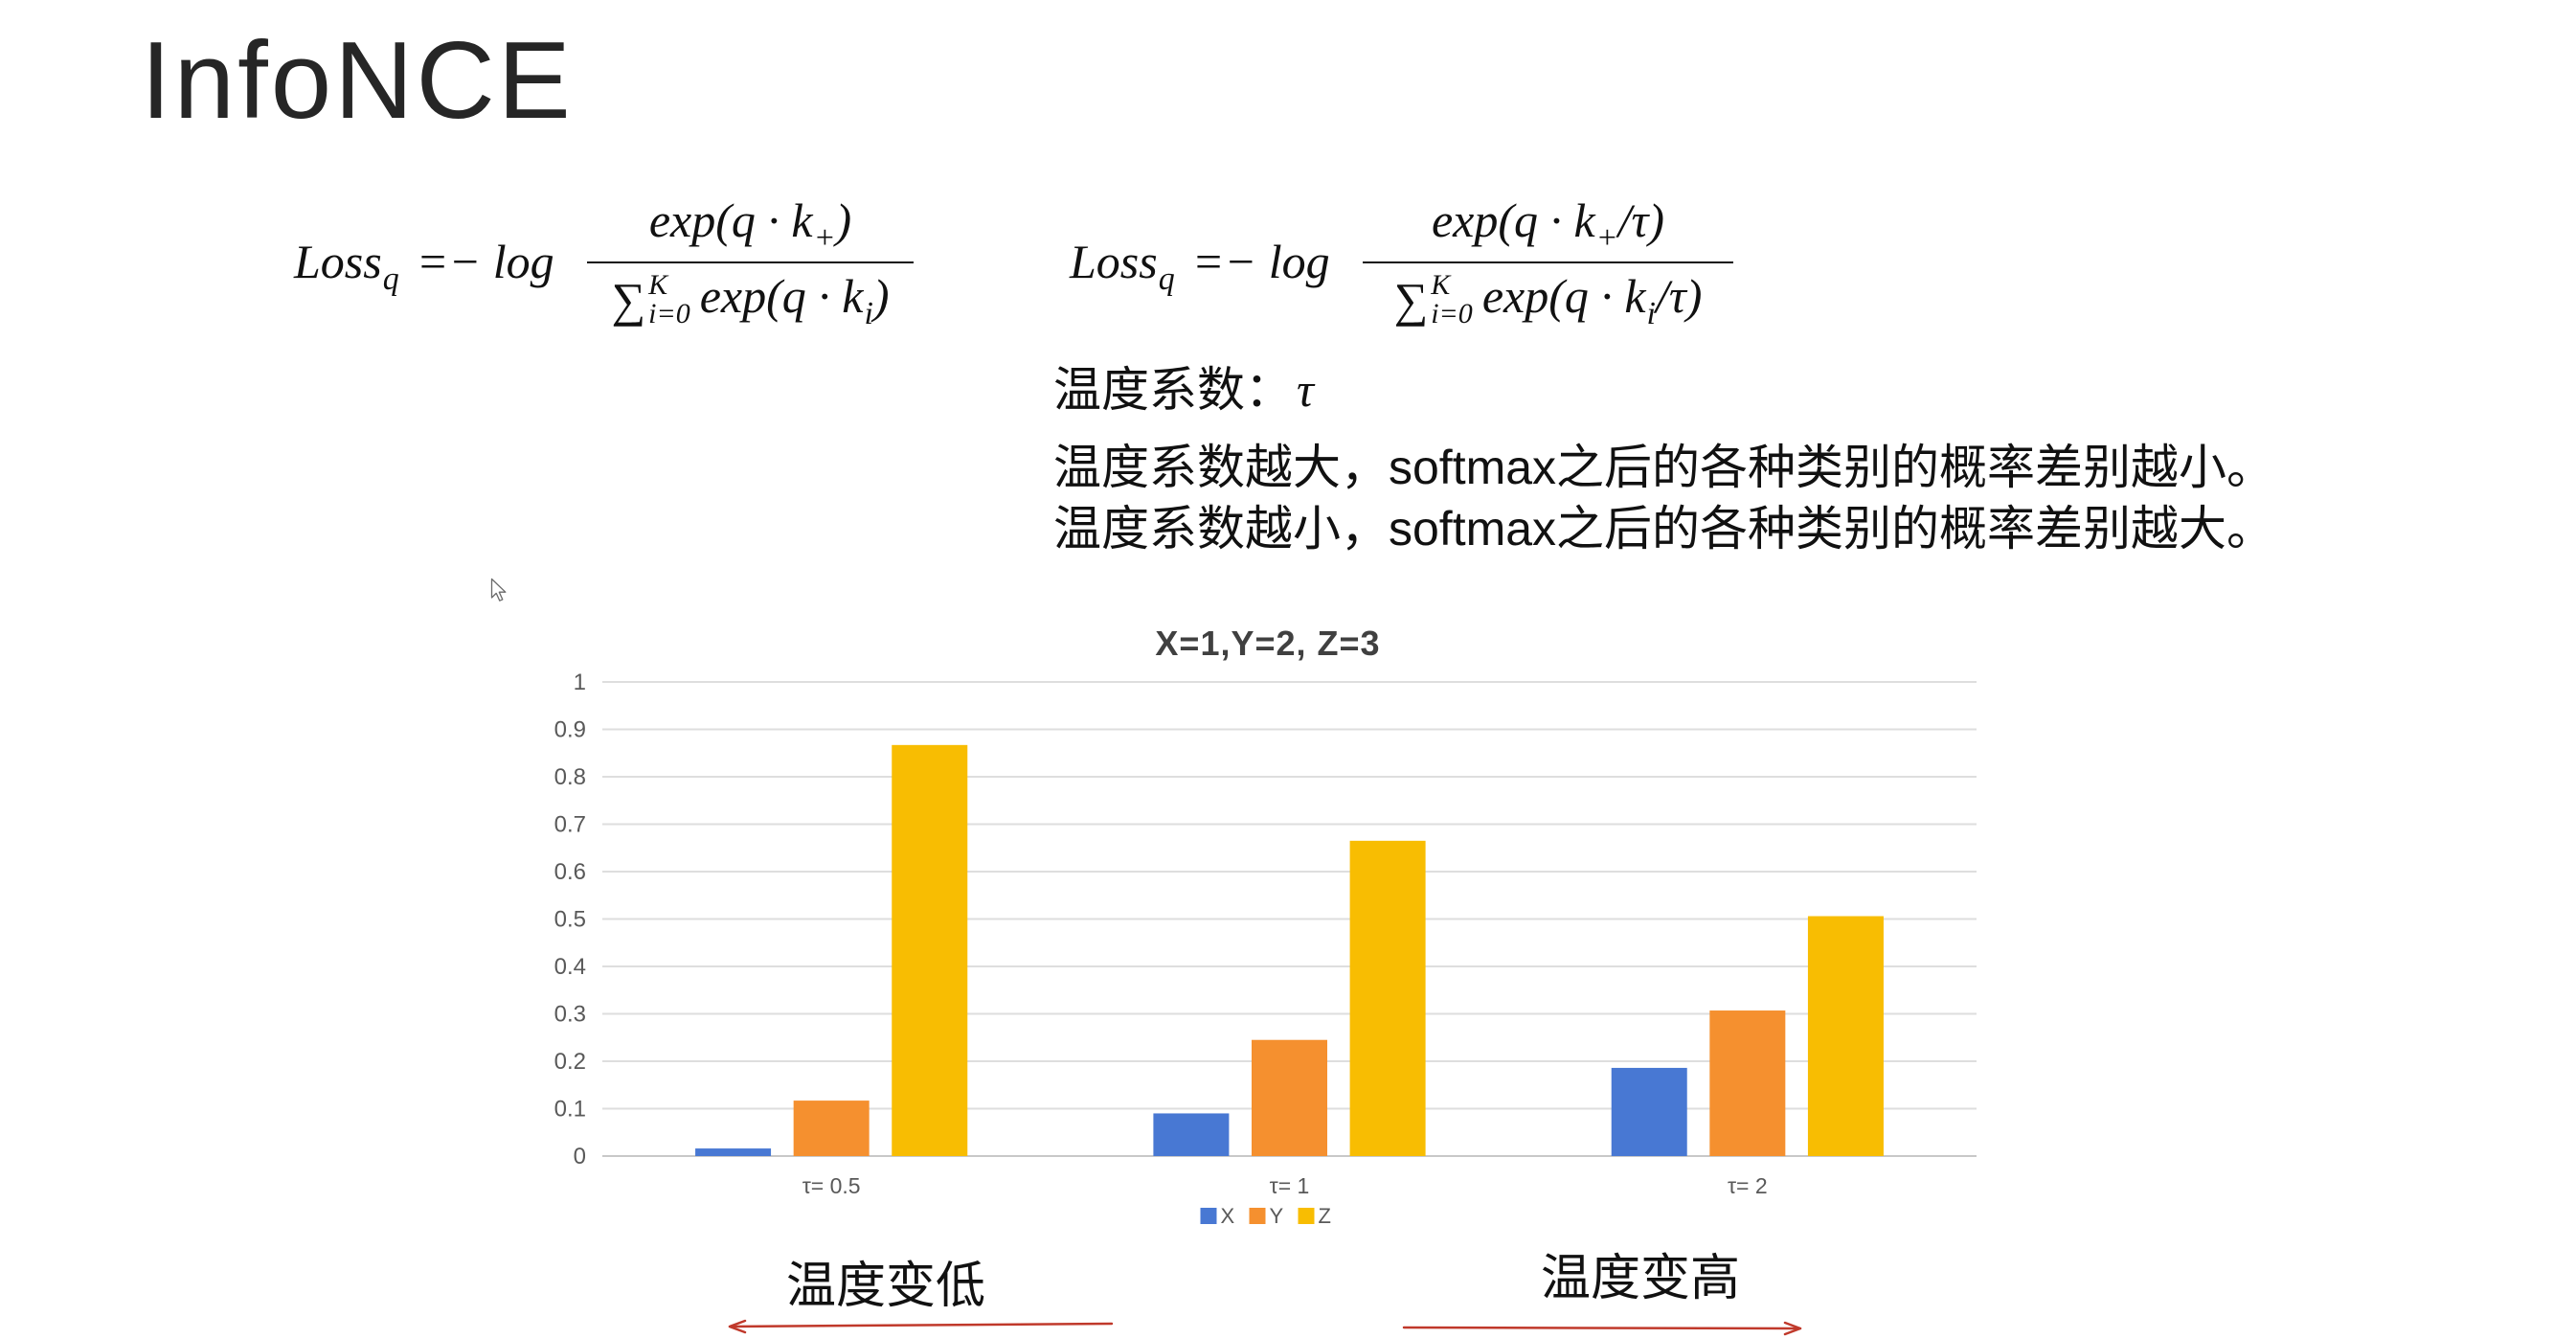 The width and height of the screenshot is (2576, 1339). I want to click on temperature-increase-label: 温度变高, so click(1641, 1278).